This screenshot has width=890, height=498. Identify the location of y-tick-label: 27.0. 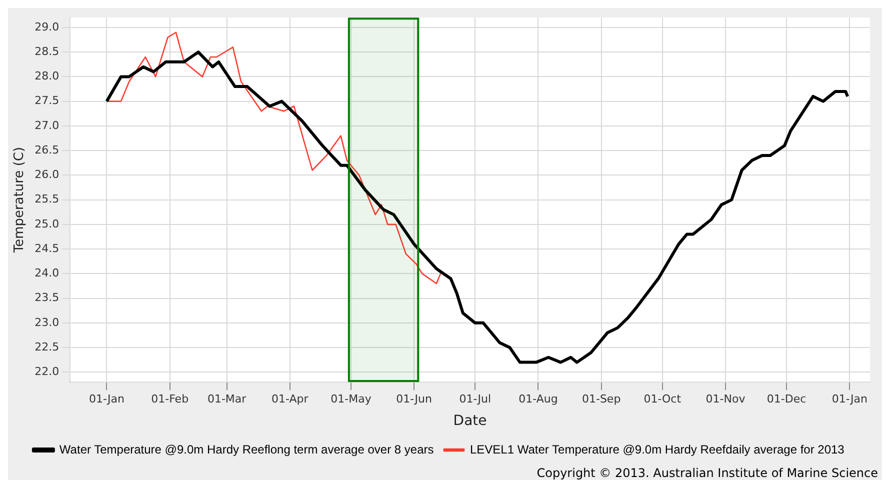
(47, 125).